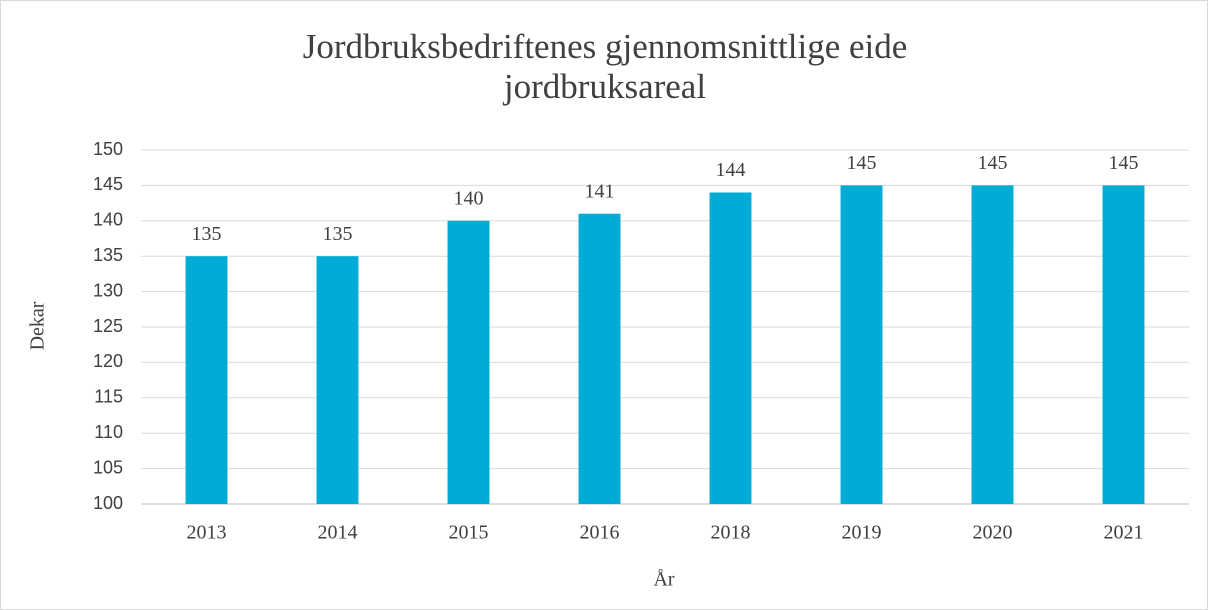 The width and height of the screenshot is (1208, 610). What do you see at coordinates (1124, 533) in the screenshot?
I see `x-tick-label: 2021` at bounding box center [1124, 533].